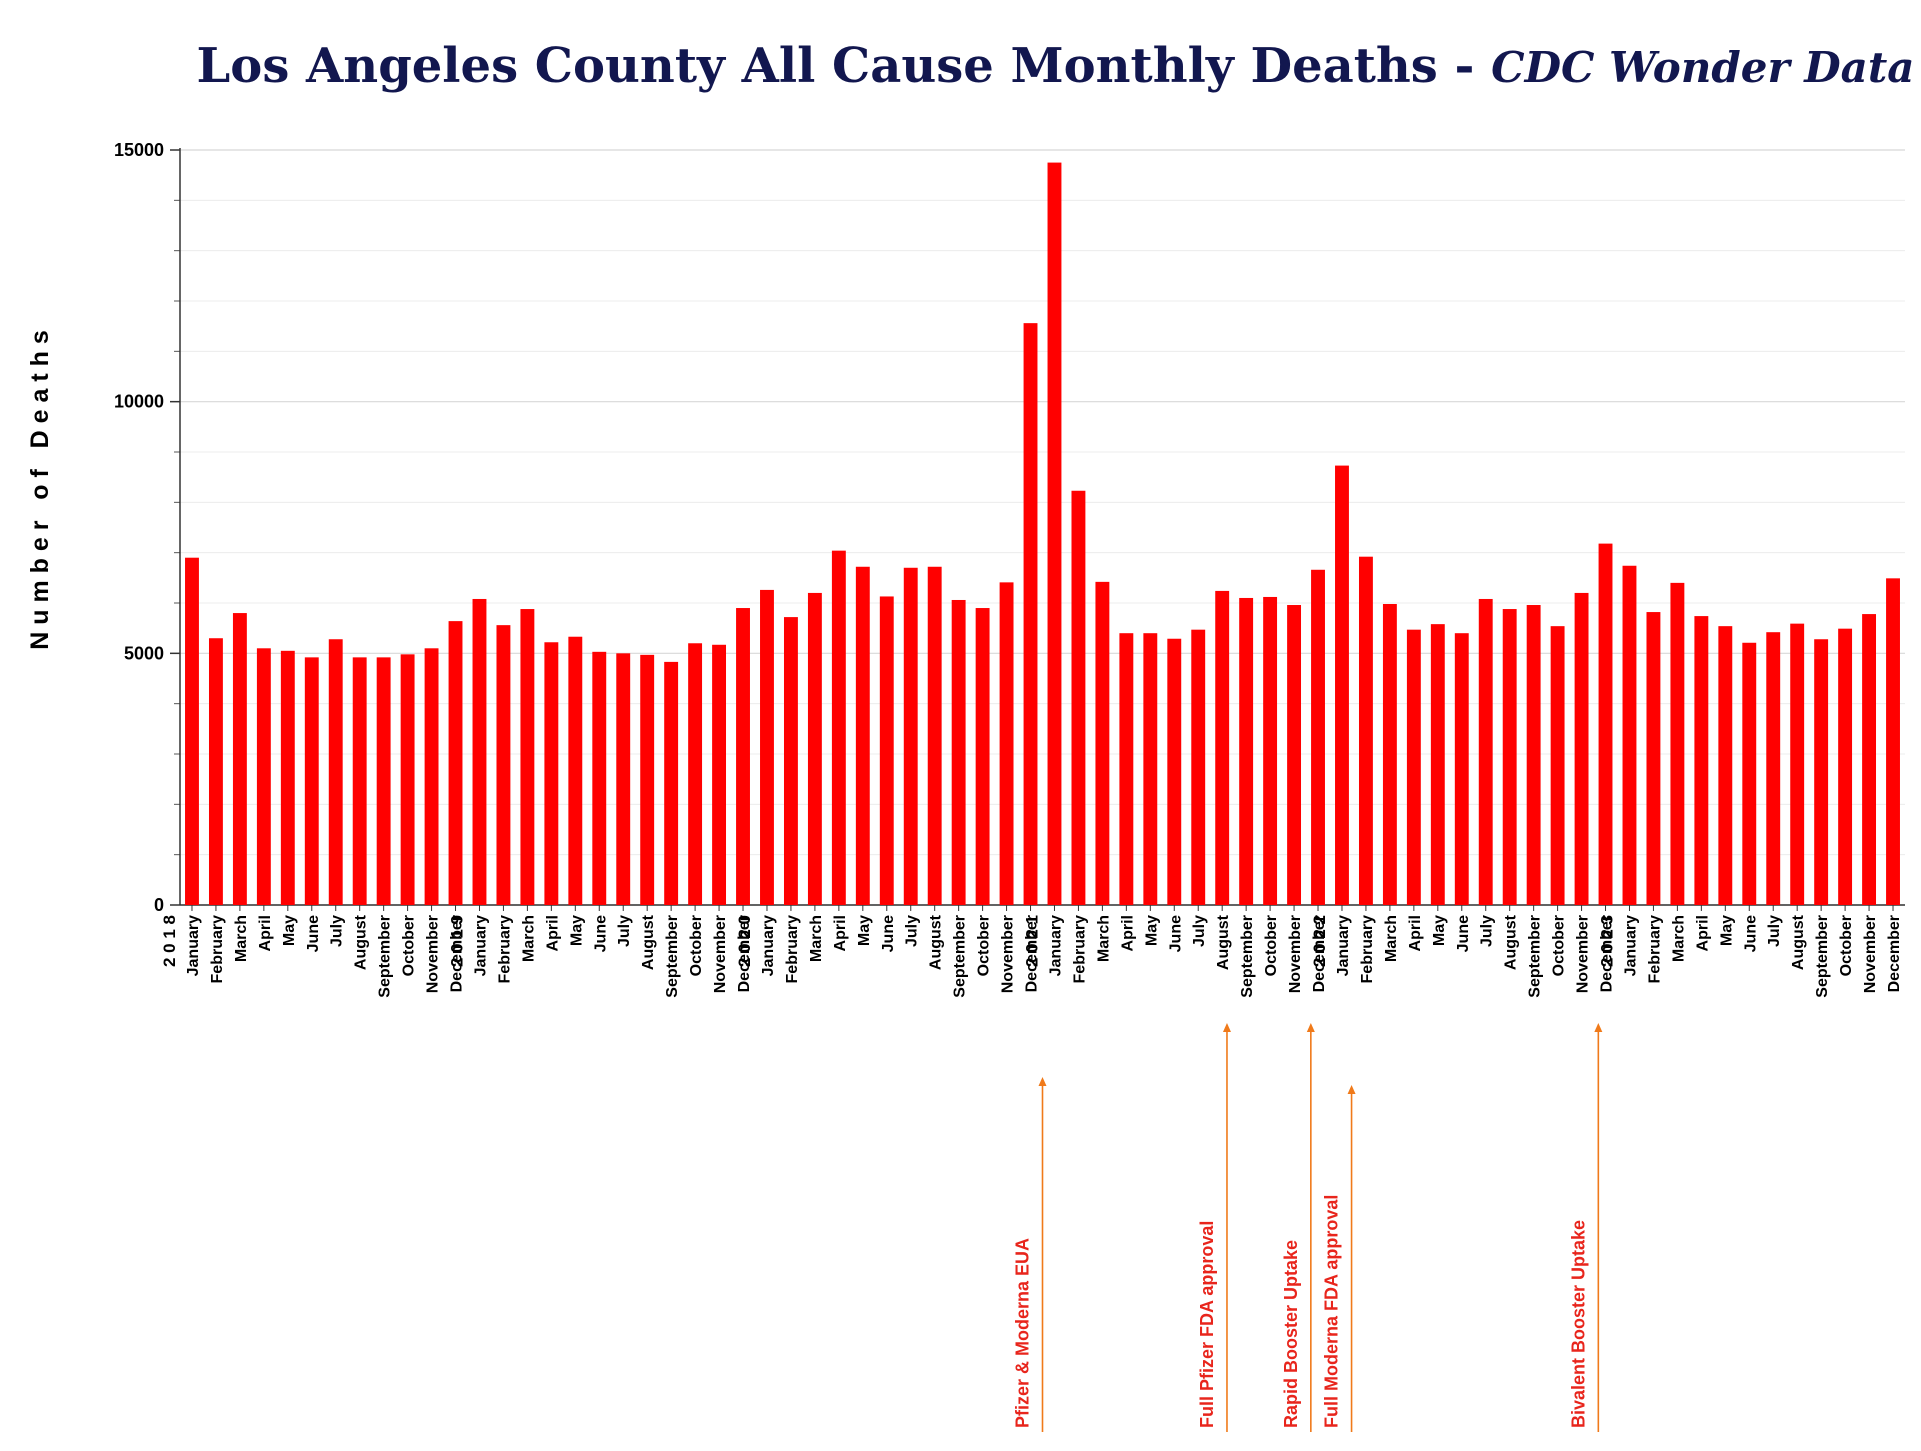 The width and height of the screenshot is (1921, 1451). Describe the element at coordinates (159, 905) in the screenshot. I see `y-tick-label: 0` at that location.